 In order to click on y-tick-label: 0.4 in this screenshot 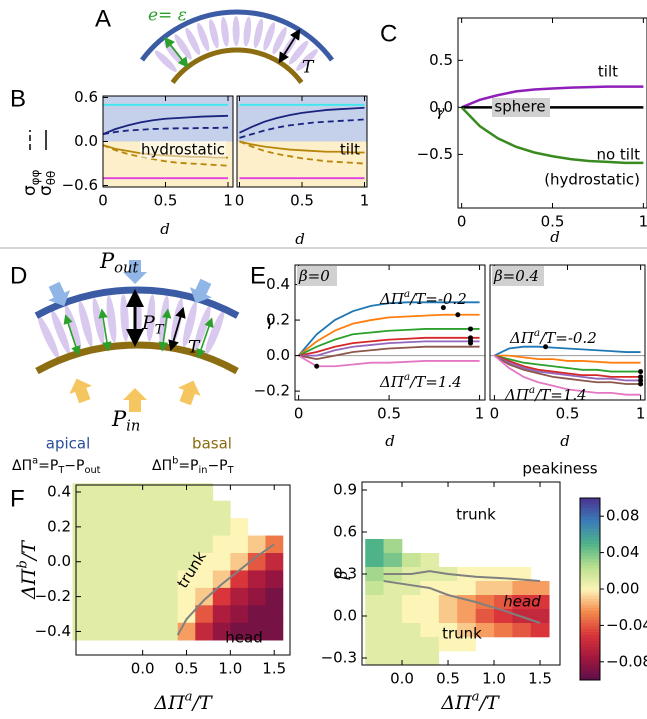, I will do `click(59, 491)`.